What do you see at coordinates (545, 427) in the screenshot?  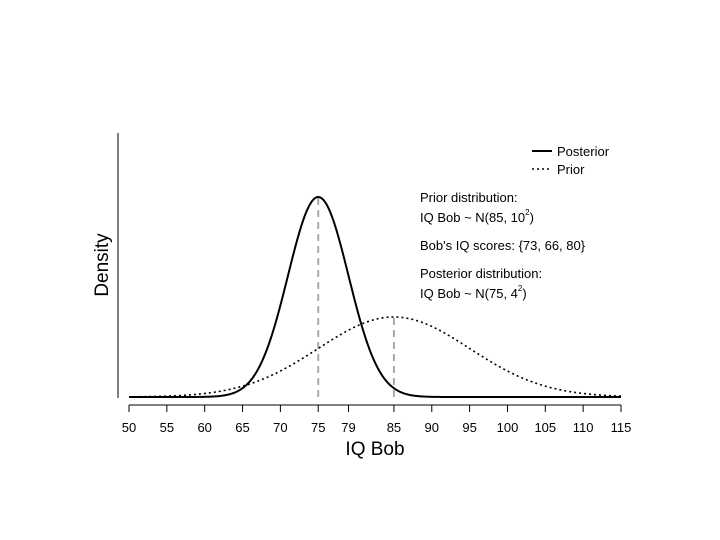 I see `x-tick-label: 105` at bounding box center [545, 427].